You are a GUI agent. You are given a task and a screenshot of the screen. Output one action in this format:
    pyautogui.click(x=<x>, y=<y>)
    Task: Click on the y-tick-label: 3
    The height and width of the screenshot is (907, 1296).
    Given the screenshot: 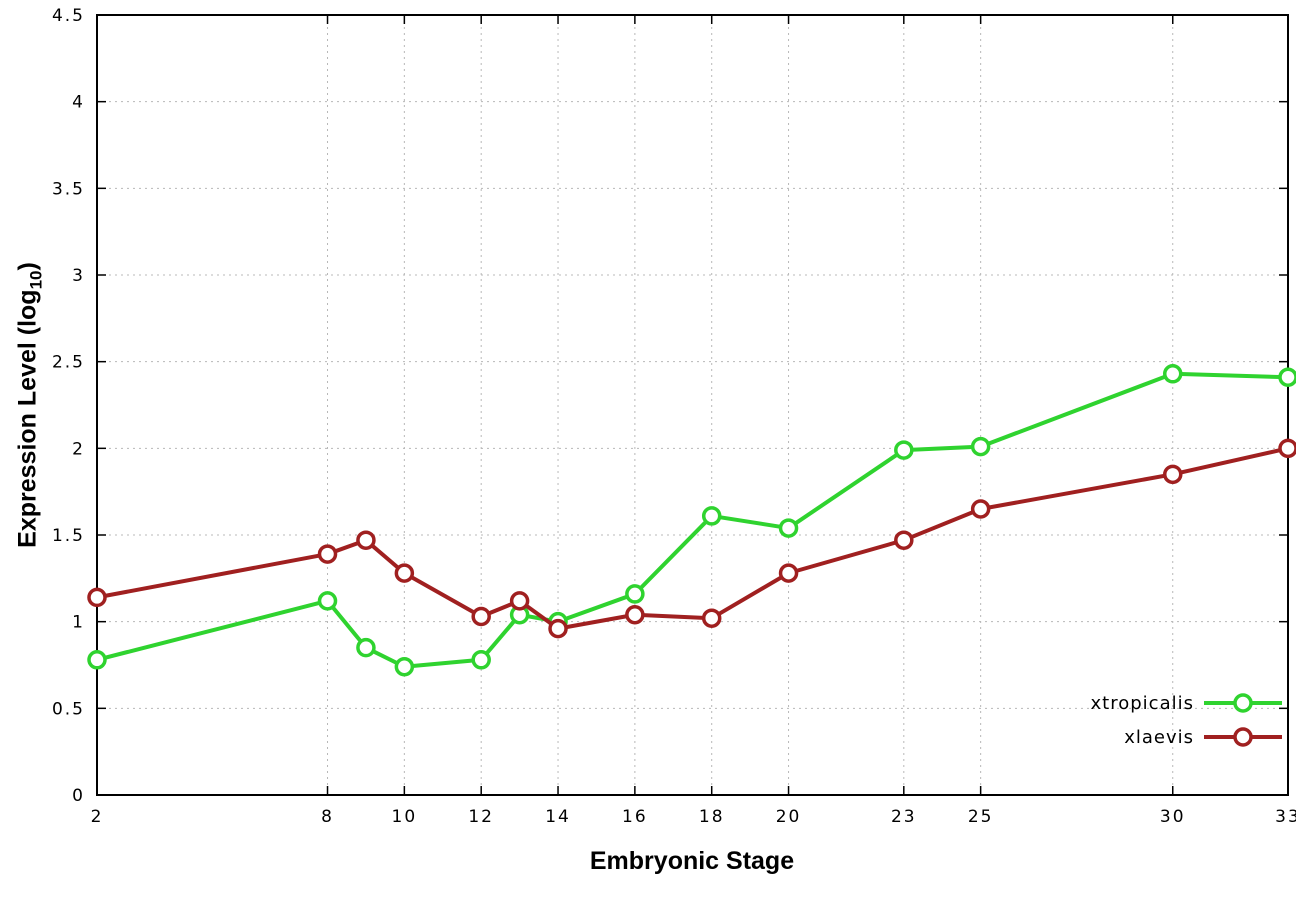 What is the action you would take?
    pyautogui.click(x=78, y=276)
    